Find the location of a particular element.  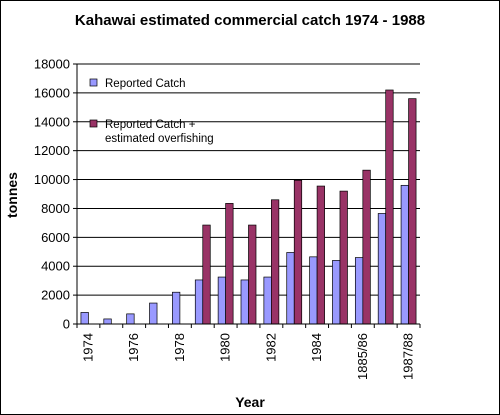

x-tick-label: 1982 is located at coordinates (270, 347).